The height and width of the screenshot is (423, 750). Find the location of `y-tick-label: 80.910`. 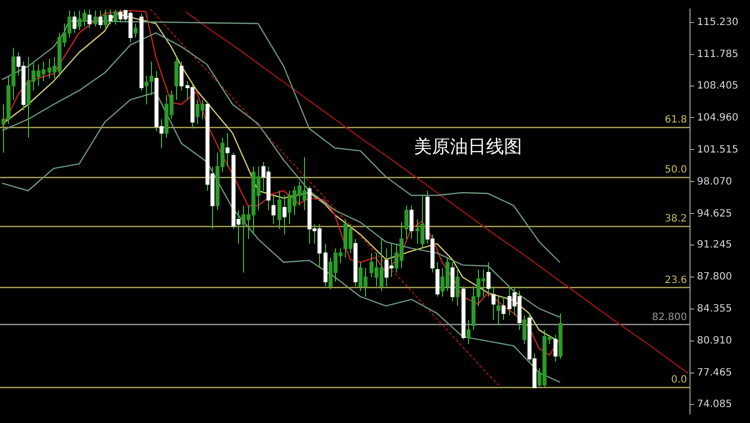

y-tick-label: 80.910 is located at coordinates (714, 341).